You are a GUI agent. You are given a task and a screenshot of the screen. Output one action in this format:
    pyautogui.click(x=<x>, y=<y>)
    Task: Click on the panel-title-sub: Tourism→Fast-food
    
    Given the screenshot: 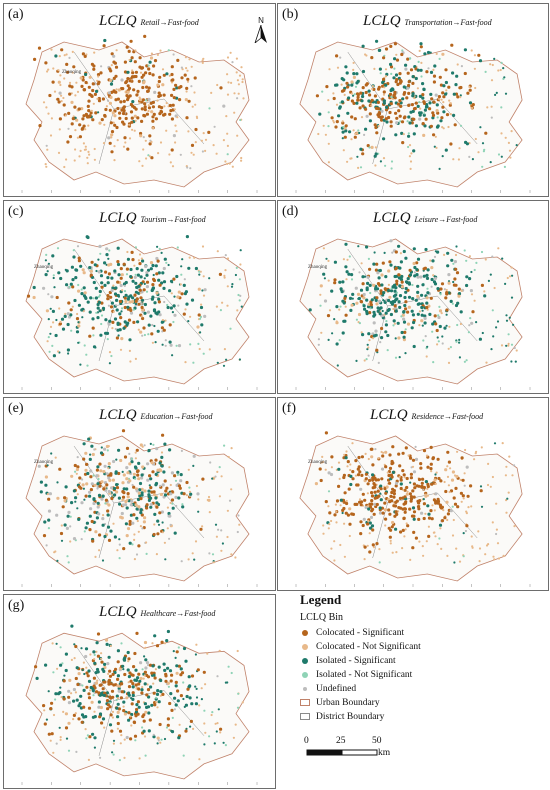 What is the action you would take?
    pyautogui.click(x=173, y=219)
    